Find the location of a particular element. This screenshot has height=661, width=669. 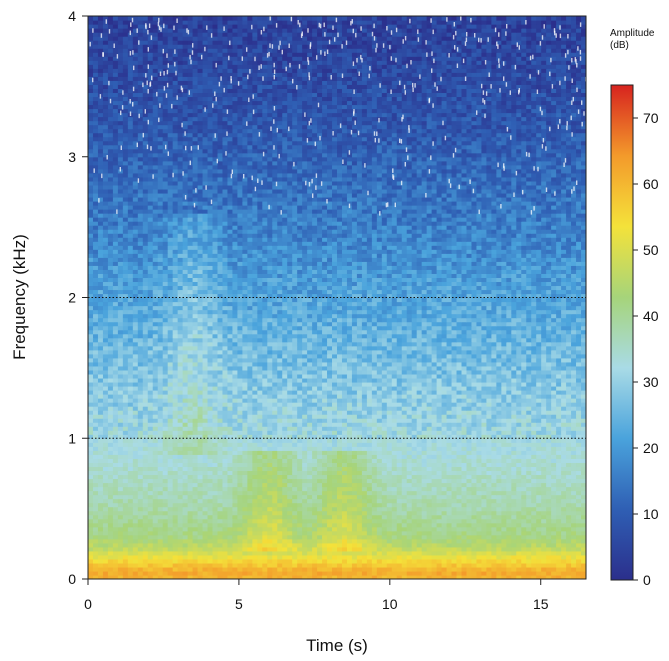

x-tick-label: 10 is located at coordinates (390, 604).